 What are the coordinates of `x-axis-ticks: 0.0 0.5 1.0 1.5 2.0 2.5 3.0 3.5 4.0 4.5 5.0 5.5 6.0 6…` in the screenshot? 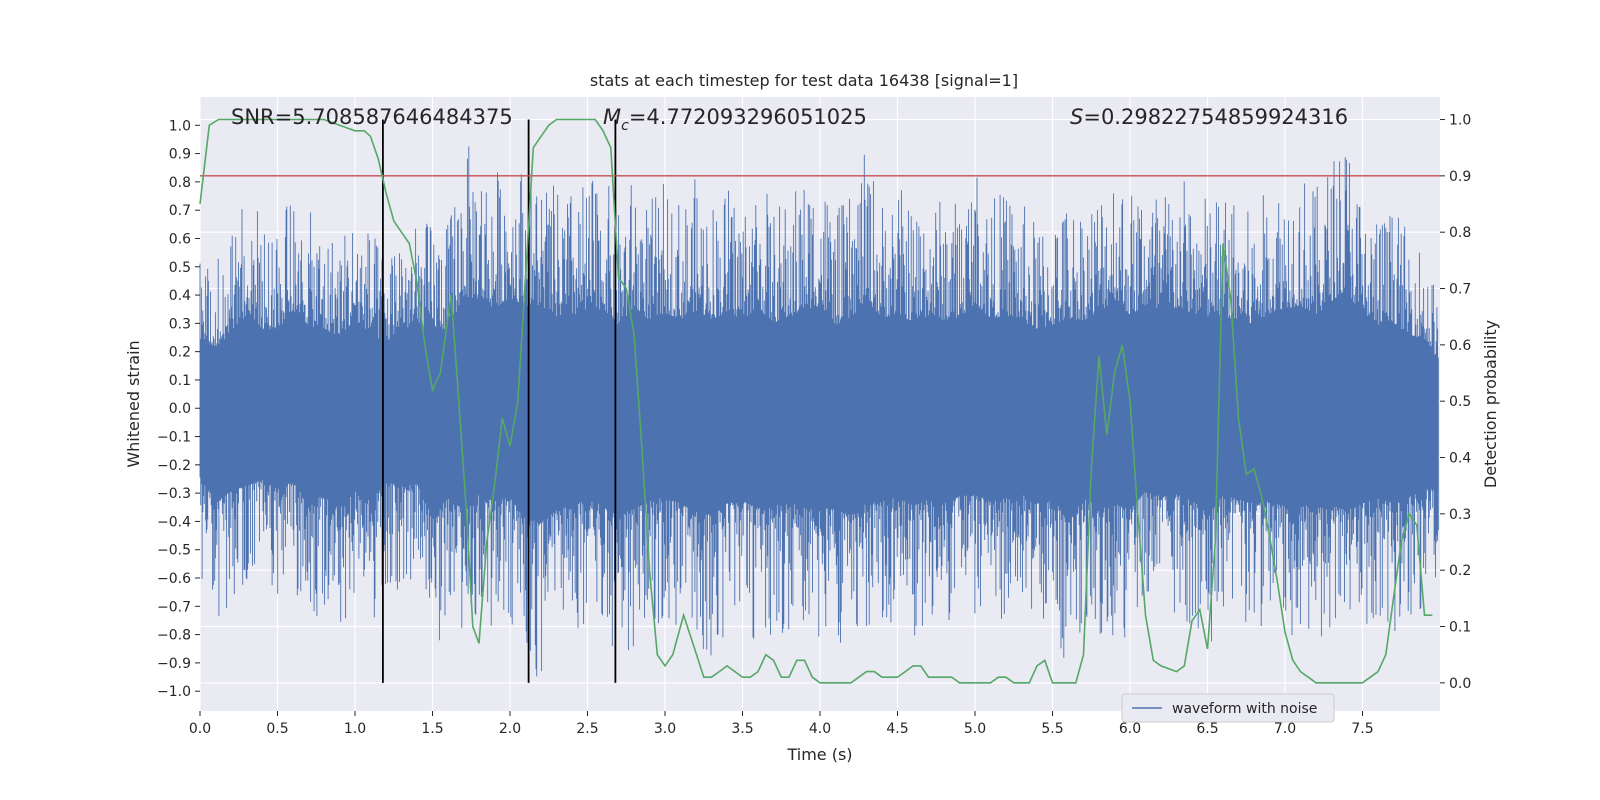 It's located at (781, 724).